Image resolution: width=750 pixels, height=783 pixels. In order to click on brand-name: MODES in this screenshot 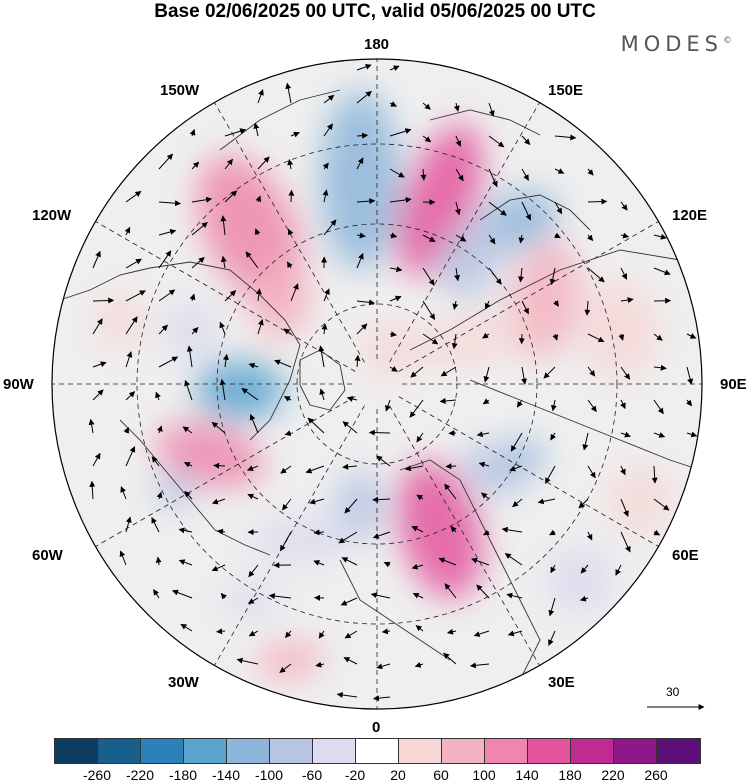, I will do `click(671, 44)`.